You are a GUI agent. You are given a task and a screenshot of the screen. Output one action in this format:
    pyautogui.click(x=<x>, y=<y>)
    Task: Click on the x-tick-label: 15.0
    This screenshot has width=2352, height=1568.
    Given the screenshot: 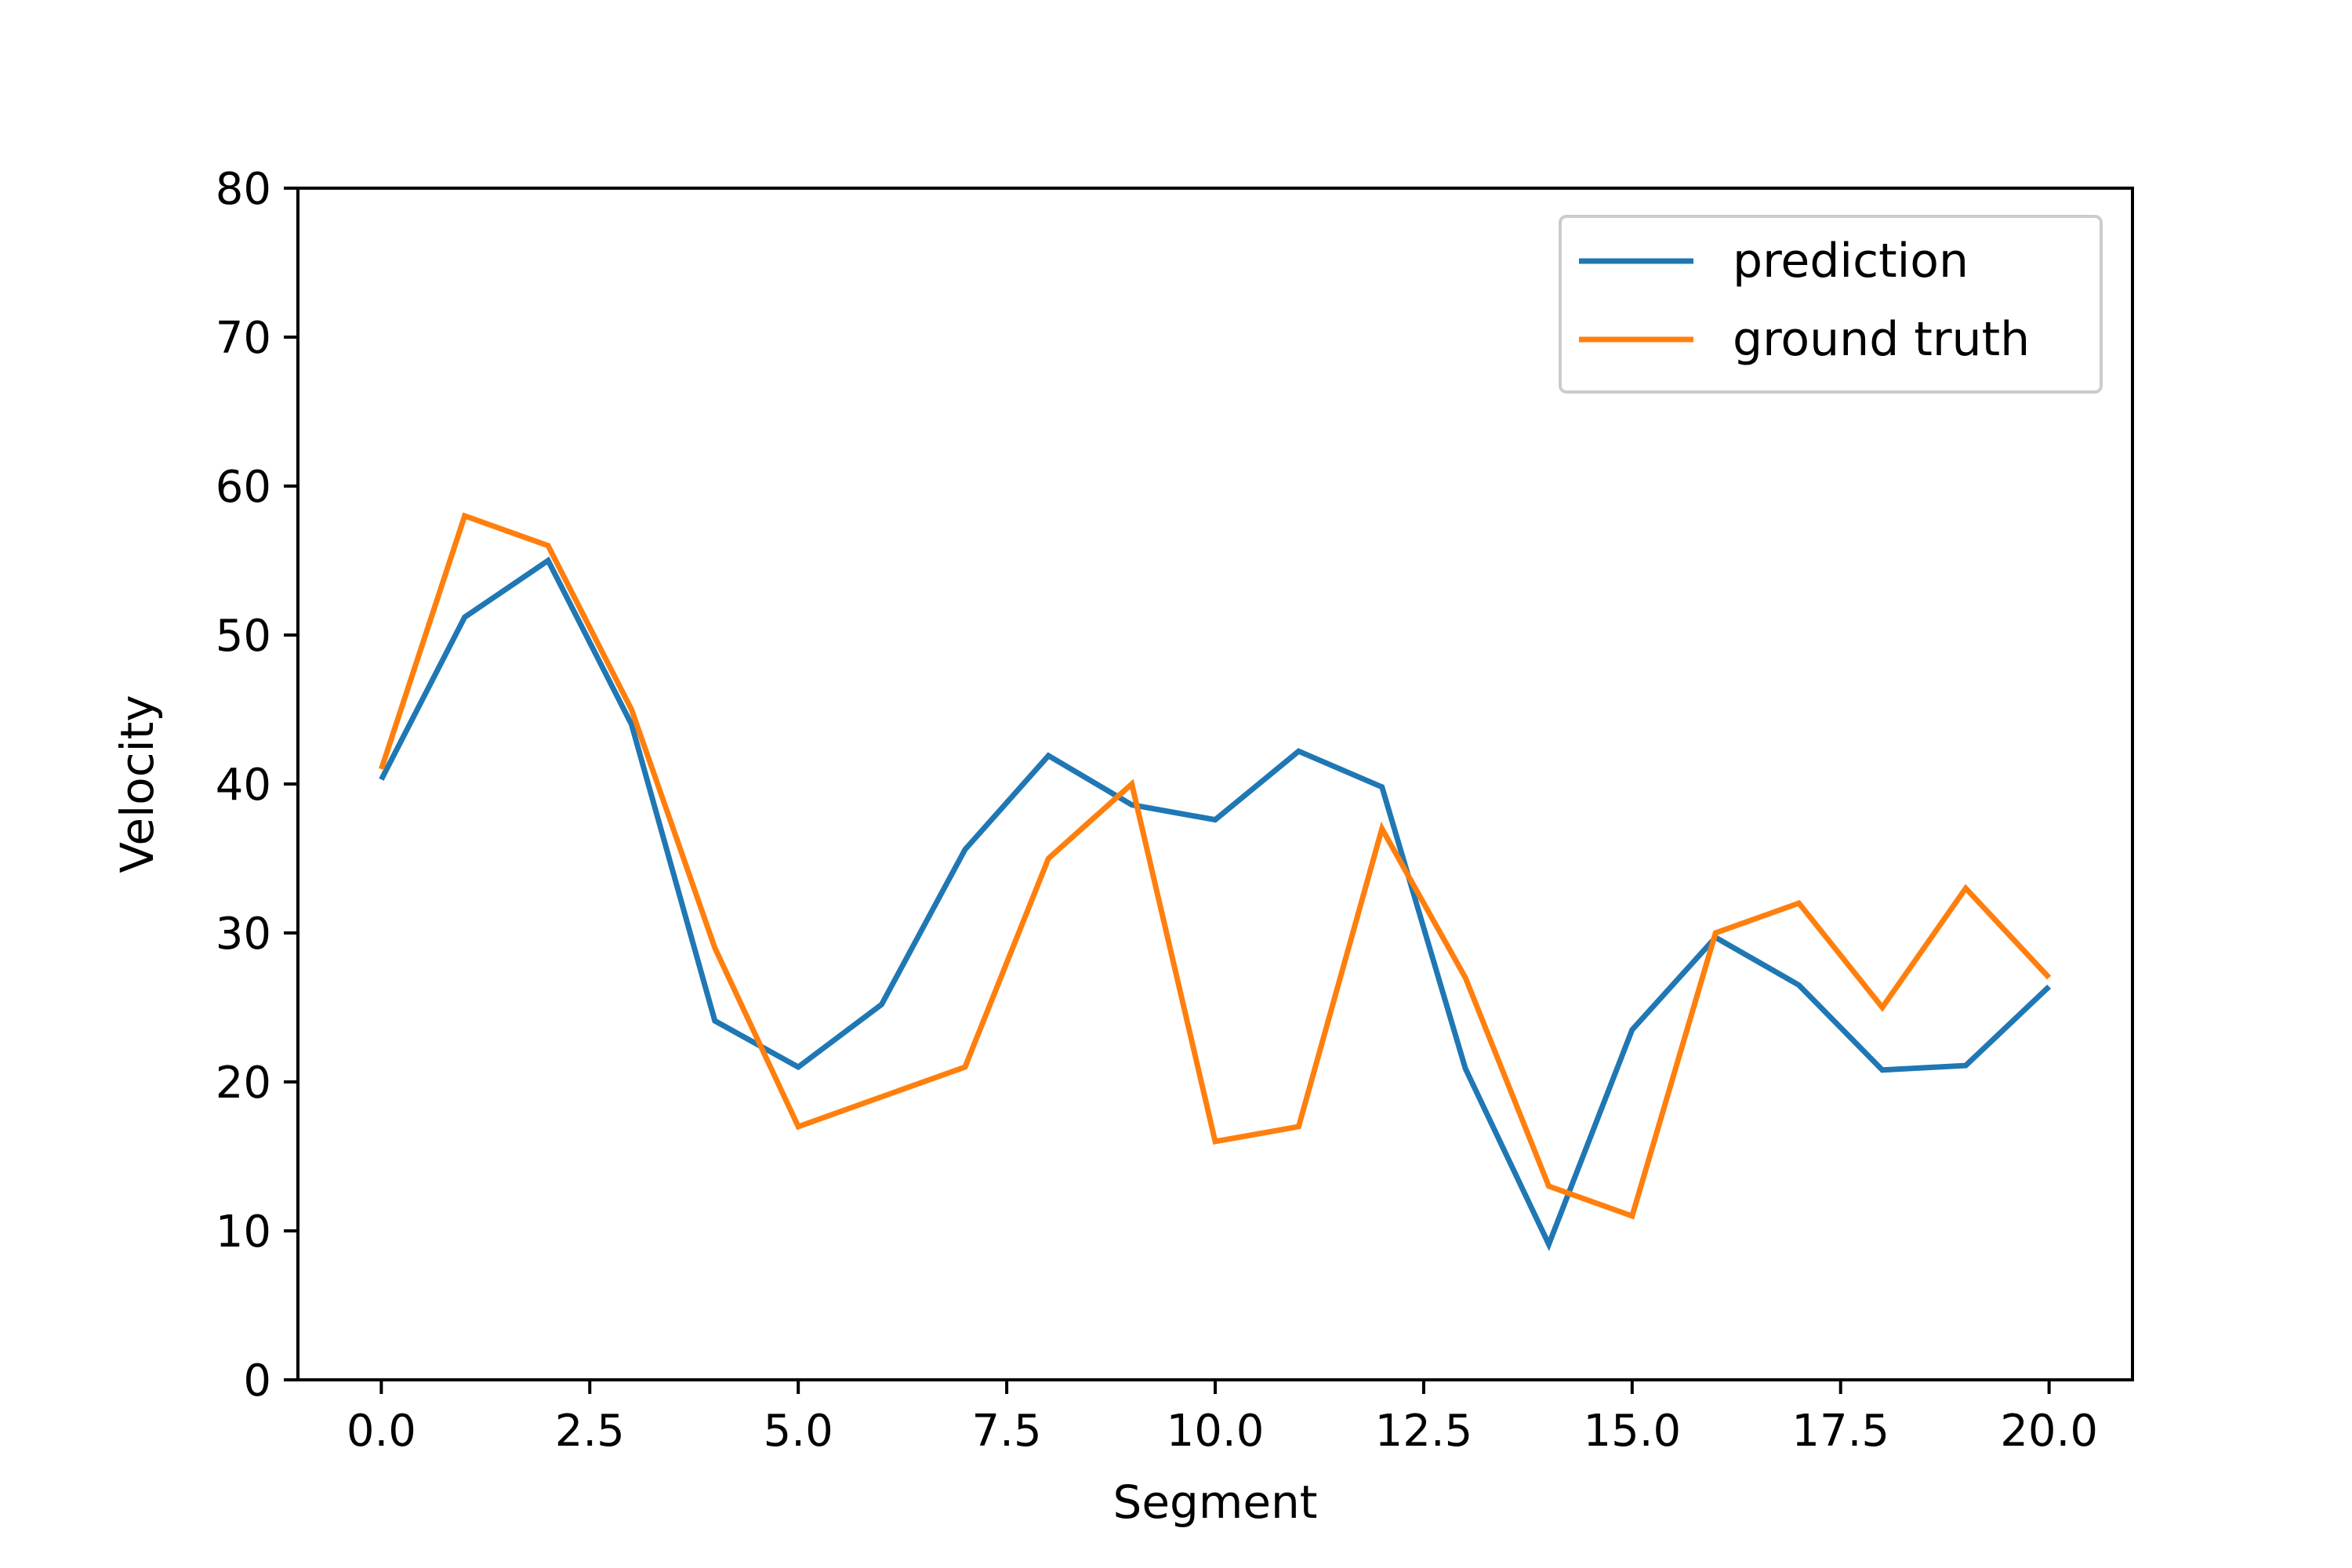 What is the action you would take?
    pyautogui.click(x=1632, y=1431)
    